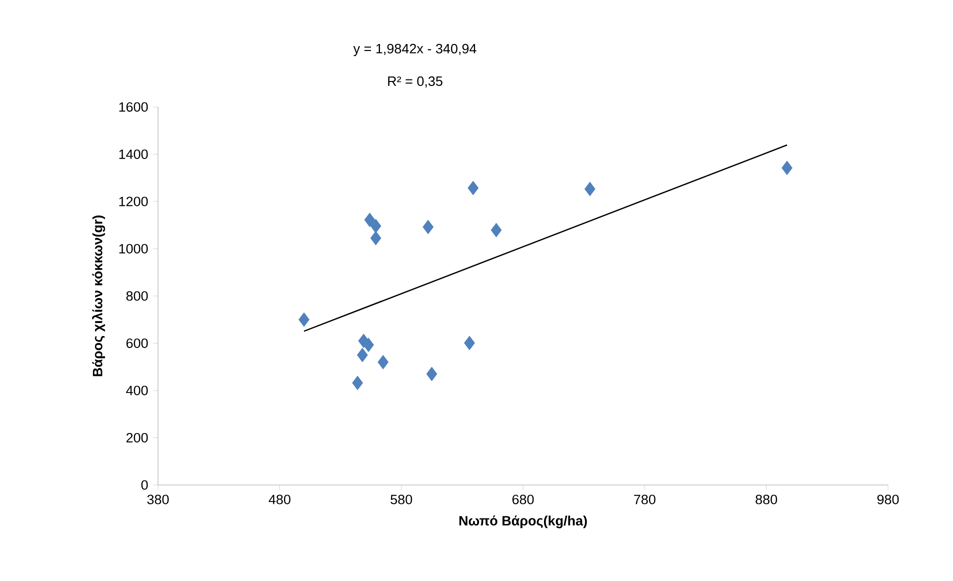 The image size is (953, 581). I want to click on x-tick-label: 680, so click(523, 499).